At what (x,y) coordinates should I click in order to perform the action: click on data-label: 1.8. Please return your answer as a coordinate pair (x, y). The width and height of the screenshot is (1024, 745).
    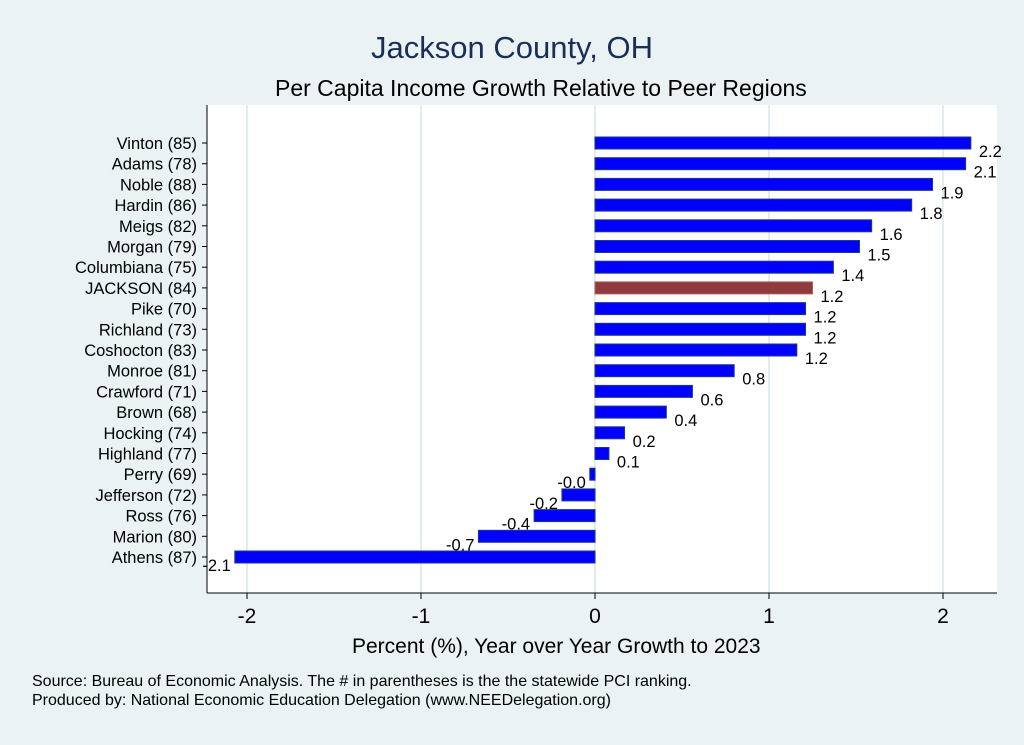
    Looking at the image, I should click on (931, 214).